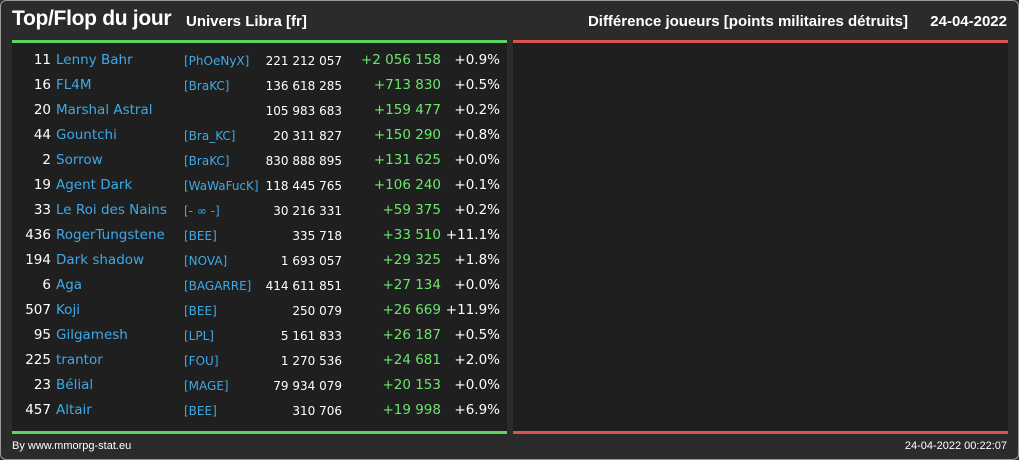 Image resolution: width=1019 pixels, height=460 pixels. I want to click on player-points: 1 693 057, so click(311, 261).